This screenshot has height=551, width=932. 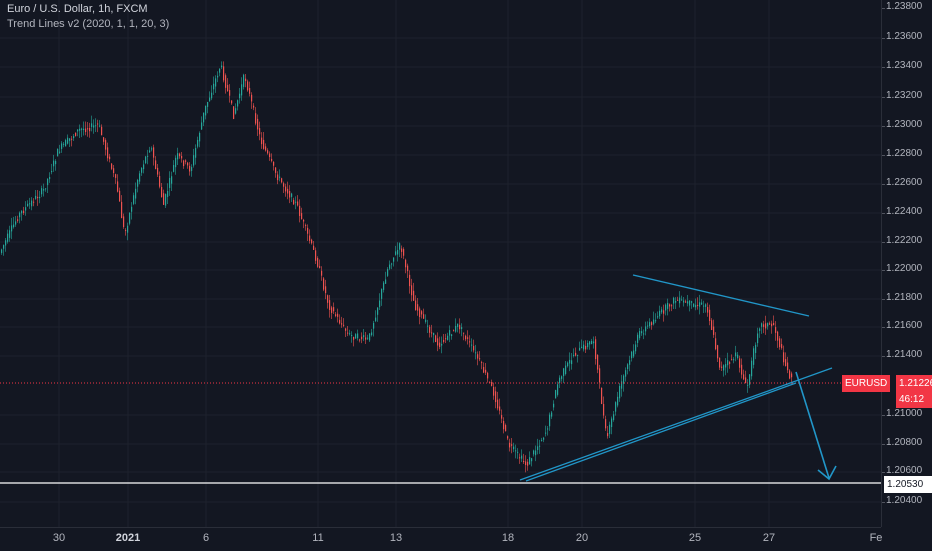 What do you see at coordinates (904, 6) in the screenshot?
I see `price-tick: 1.23800` at bounding box center [904, 6].